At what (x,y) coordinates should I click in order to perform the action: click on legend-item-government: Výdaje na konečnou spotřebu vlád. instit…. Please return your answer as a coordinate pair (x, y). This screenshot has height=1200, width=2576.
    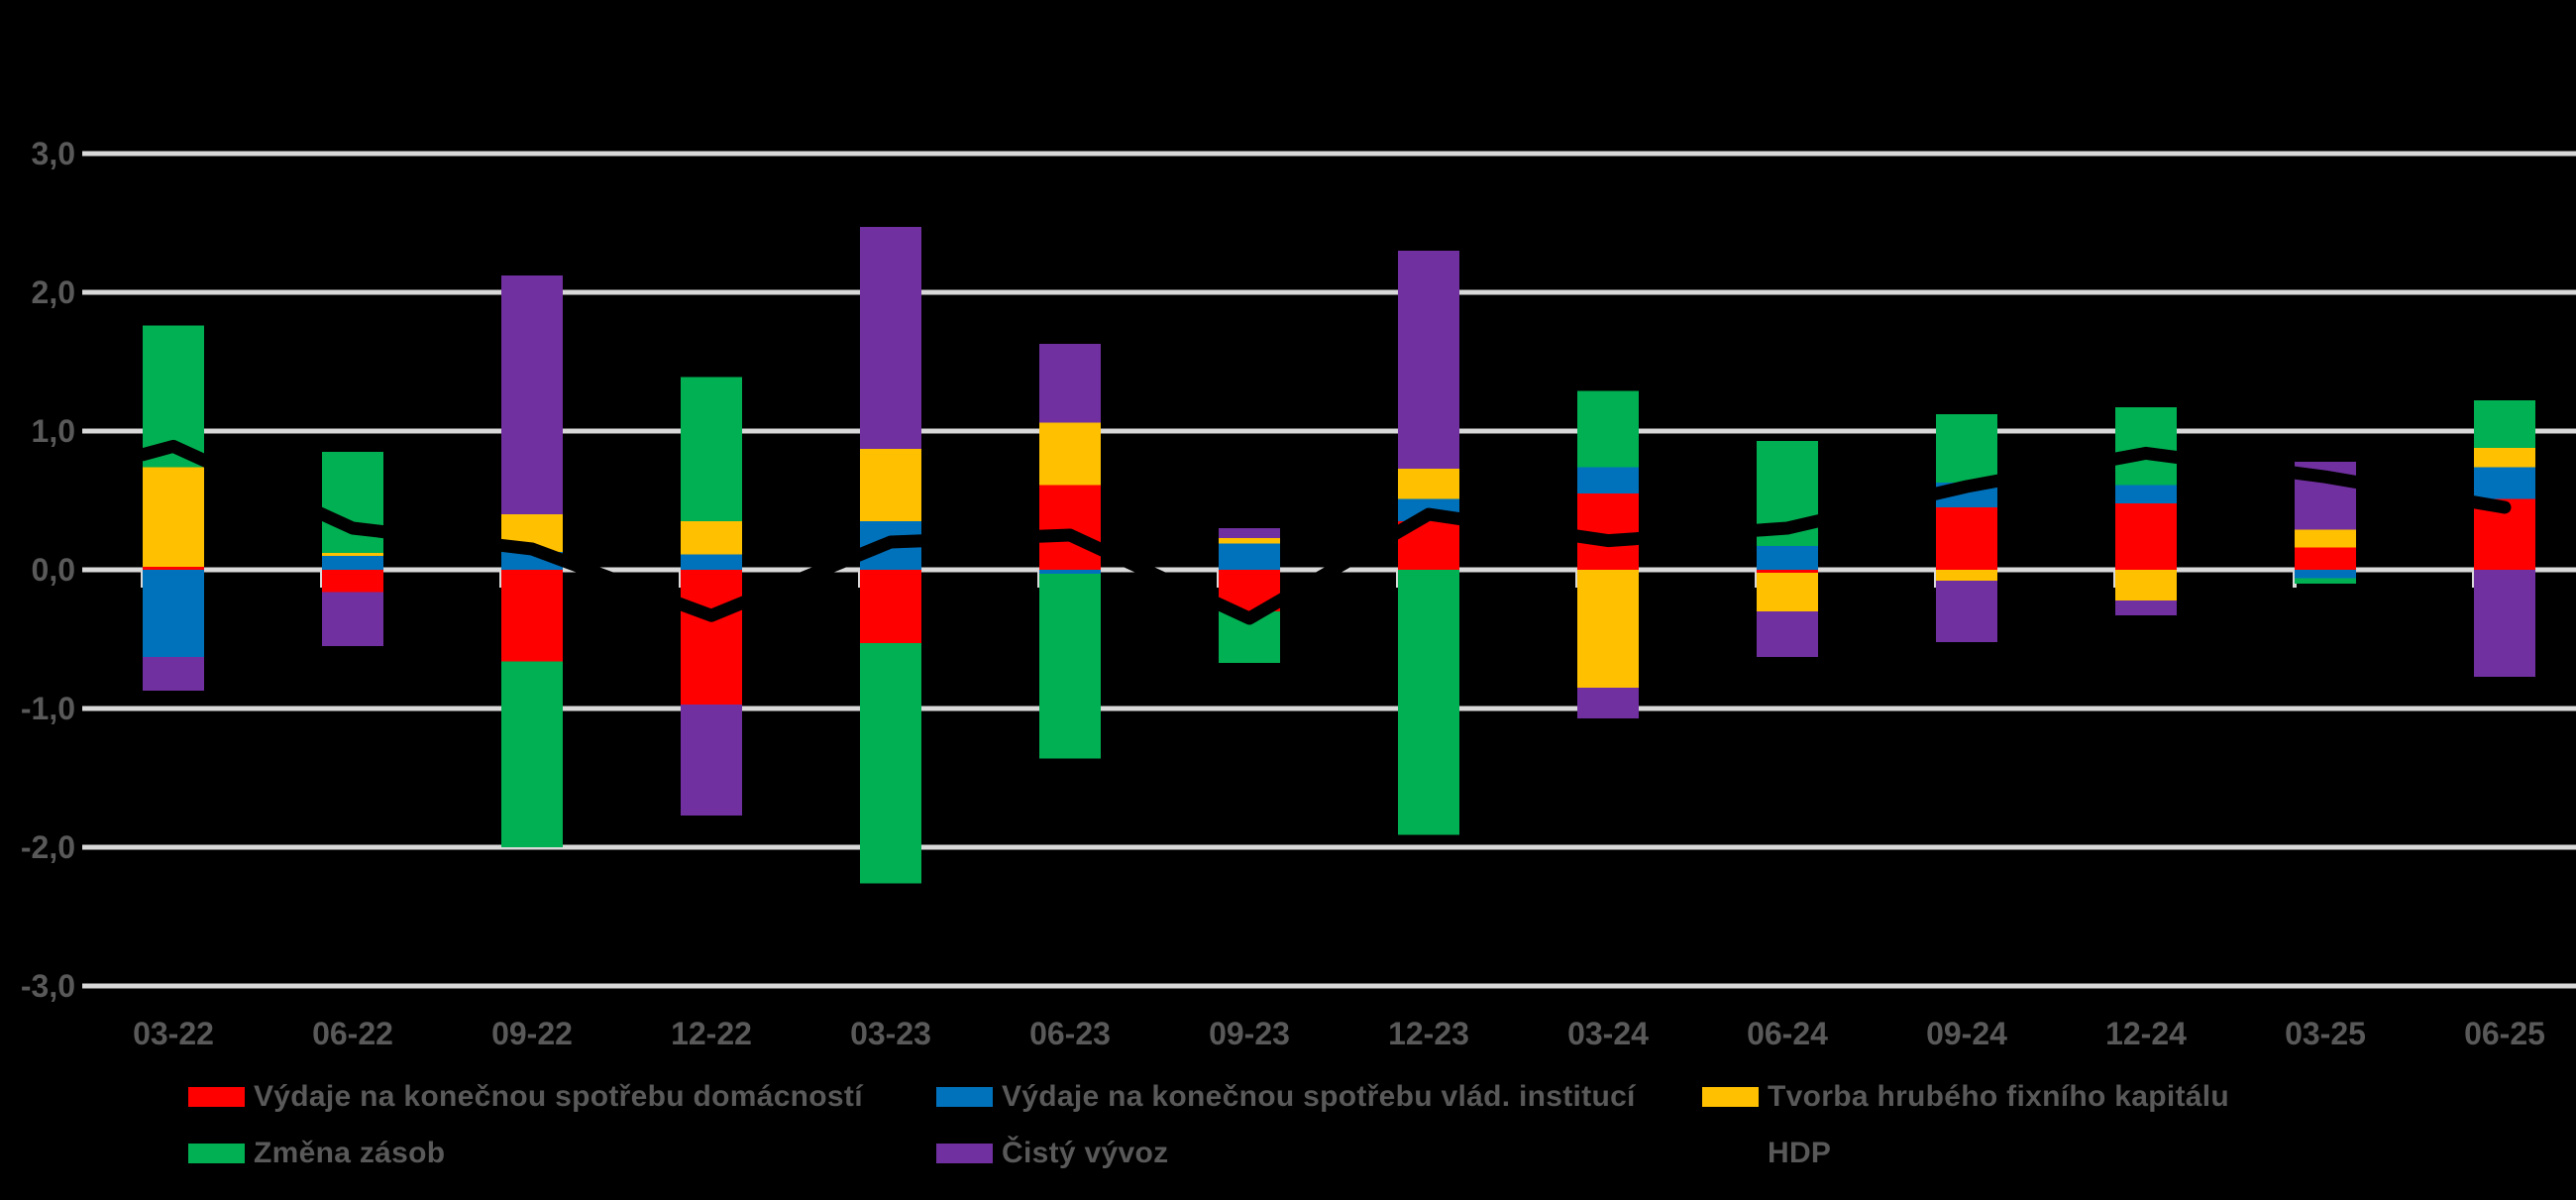
    Looking at the image, I should click on (1286, 1097).